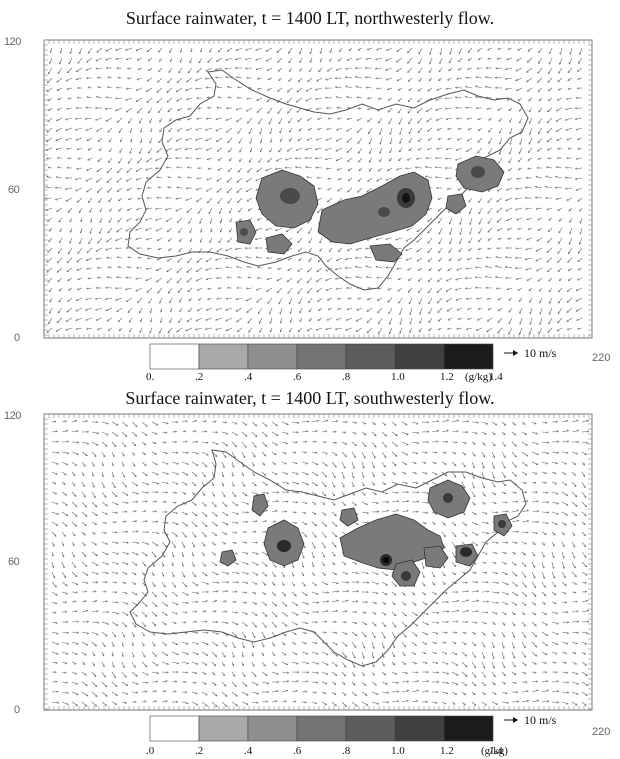 The height and width of the screenshot is (759, 620). Describe the element at coordinates (272, 356) in the screenshot. I see `colorbar-swatch` at that location.